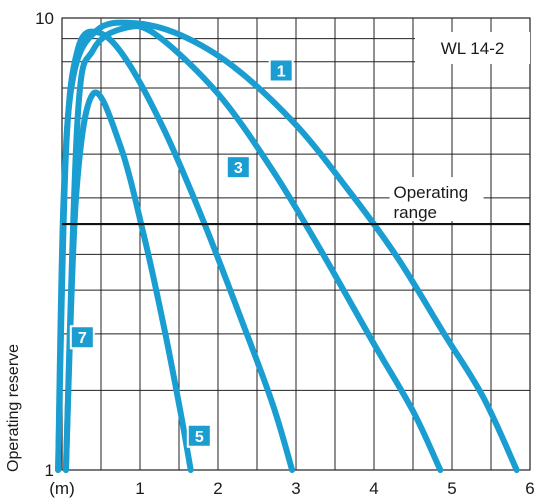 Image resolution: width=541 pixels, height=500 pixels. Describe the element at coordinates (44, 18) in the screenshot. I see `y-tick-label: 10` at that location.